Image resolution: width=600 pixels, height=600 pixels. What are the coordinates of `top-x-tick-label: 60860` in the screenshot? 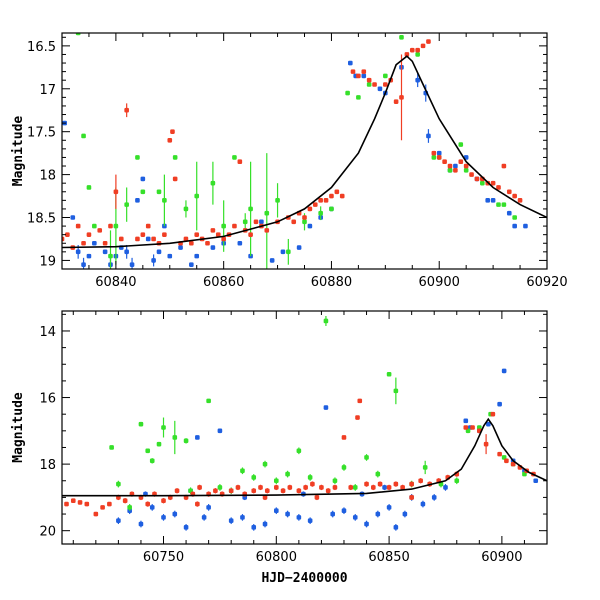 It's located at (223, 282).